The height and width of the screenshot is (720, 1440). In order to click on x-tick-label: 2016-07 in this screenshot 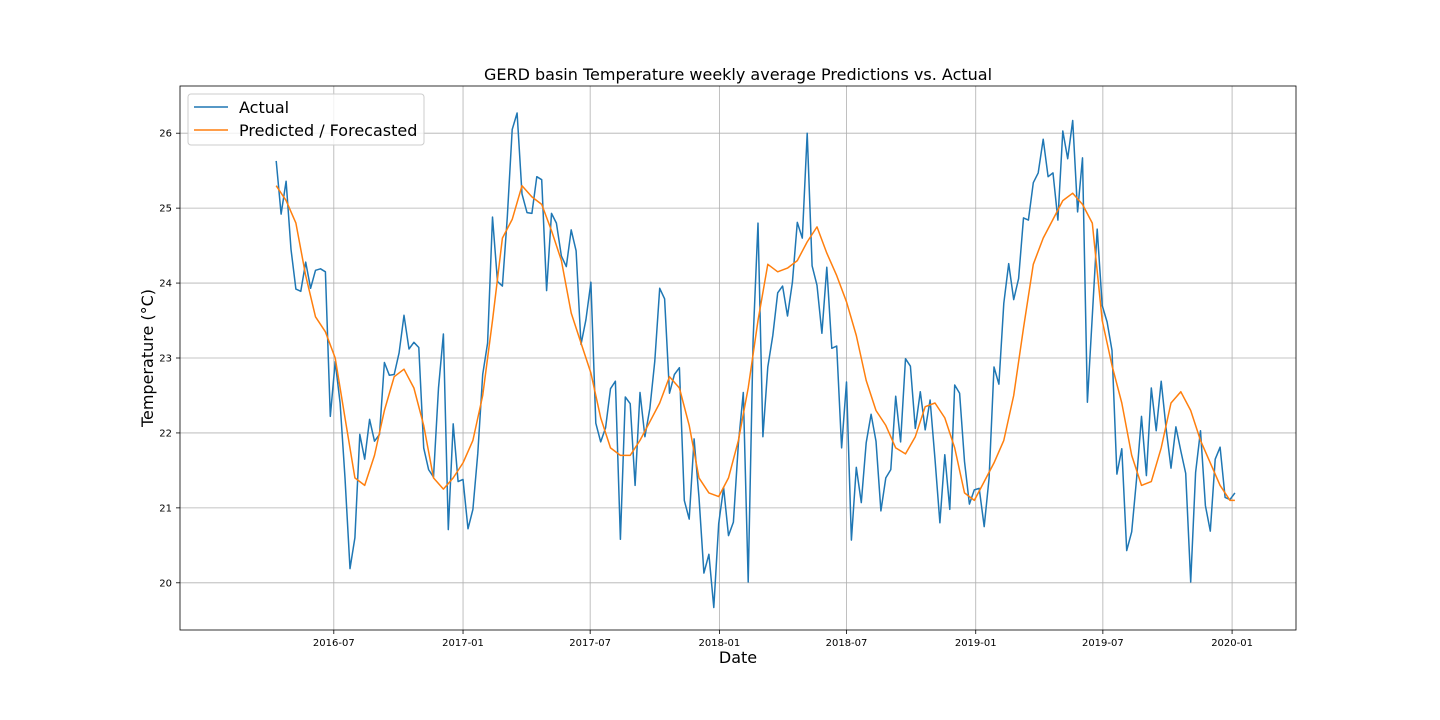, I will do `click(334, 643)`.